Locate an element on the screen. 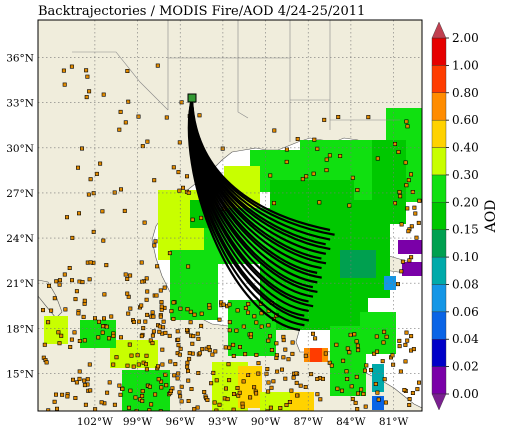 Image resolution: width=505 pixels, height=433 pixels. lat-label: 36°N is located at coordinates (20, 59).